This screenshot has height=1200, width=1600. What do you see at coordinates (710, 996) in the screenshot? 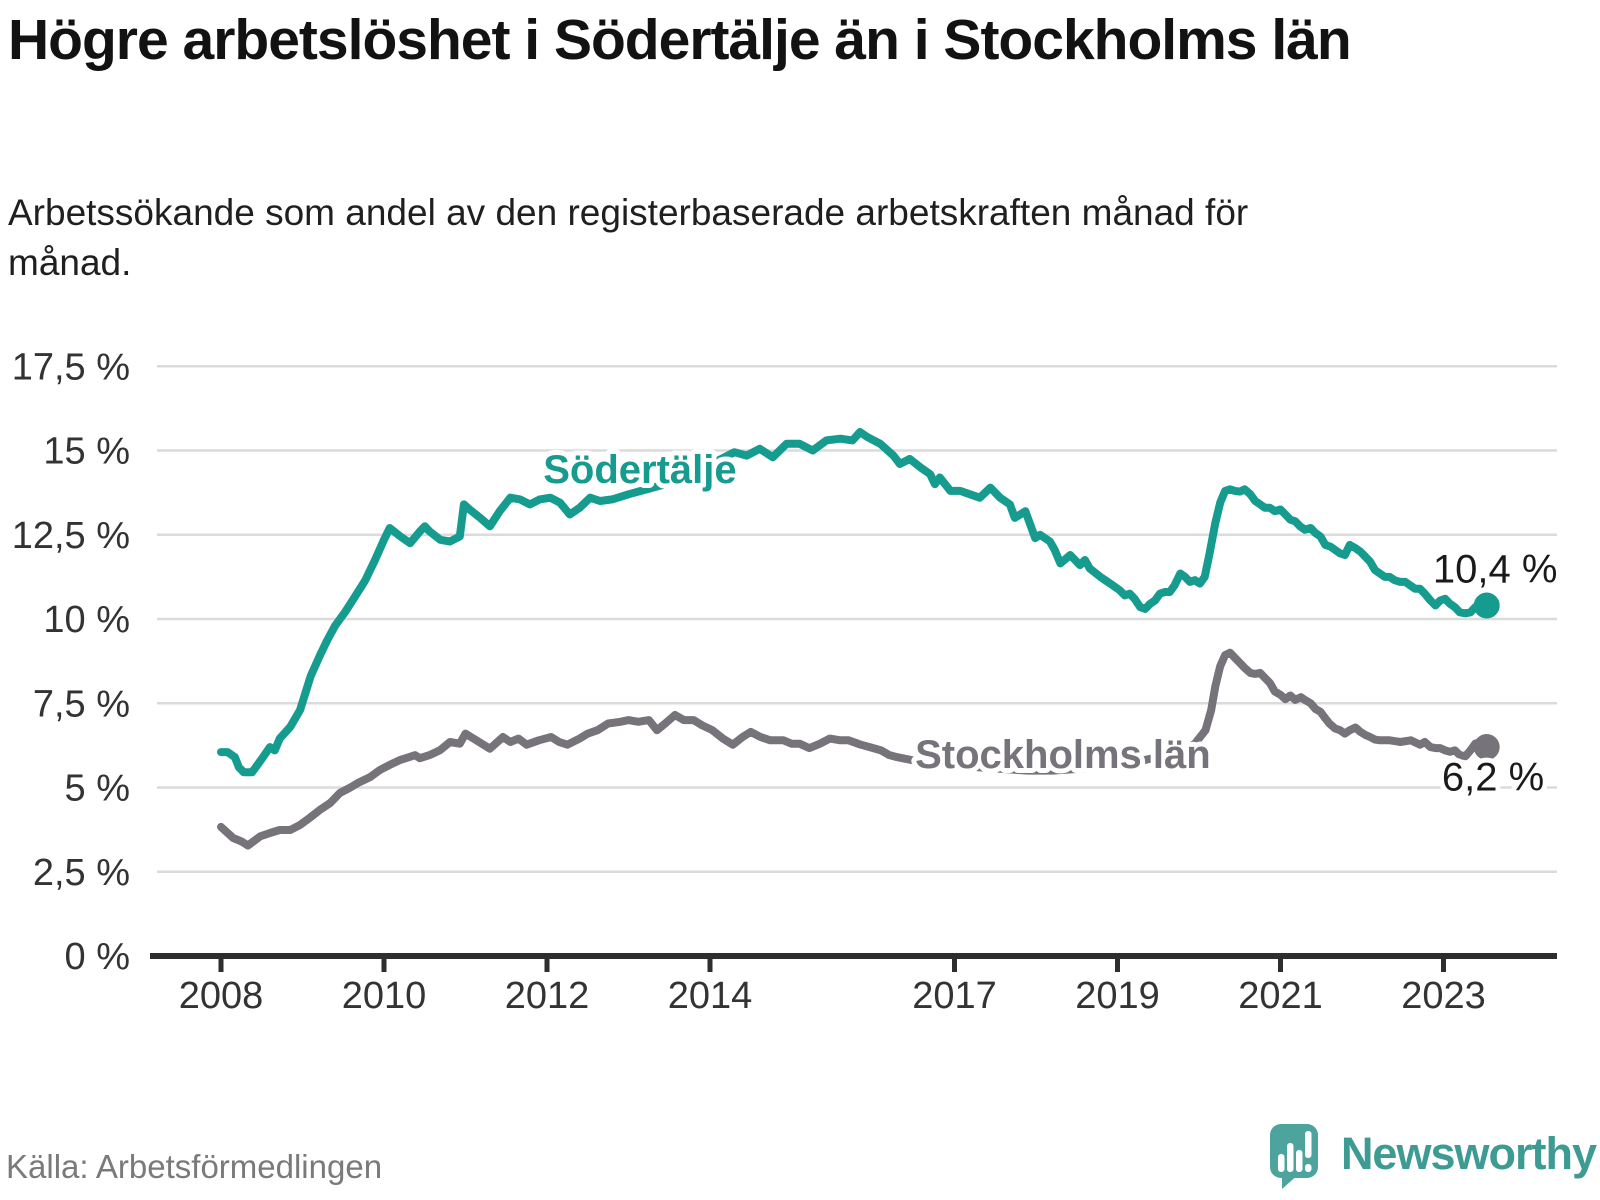
I see `x-axis-tick-label: 2014` at bounding box center [710, 996].